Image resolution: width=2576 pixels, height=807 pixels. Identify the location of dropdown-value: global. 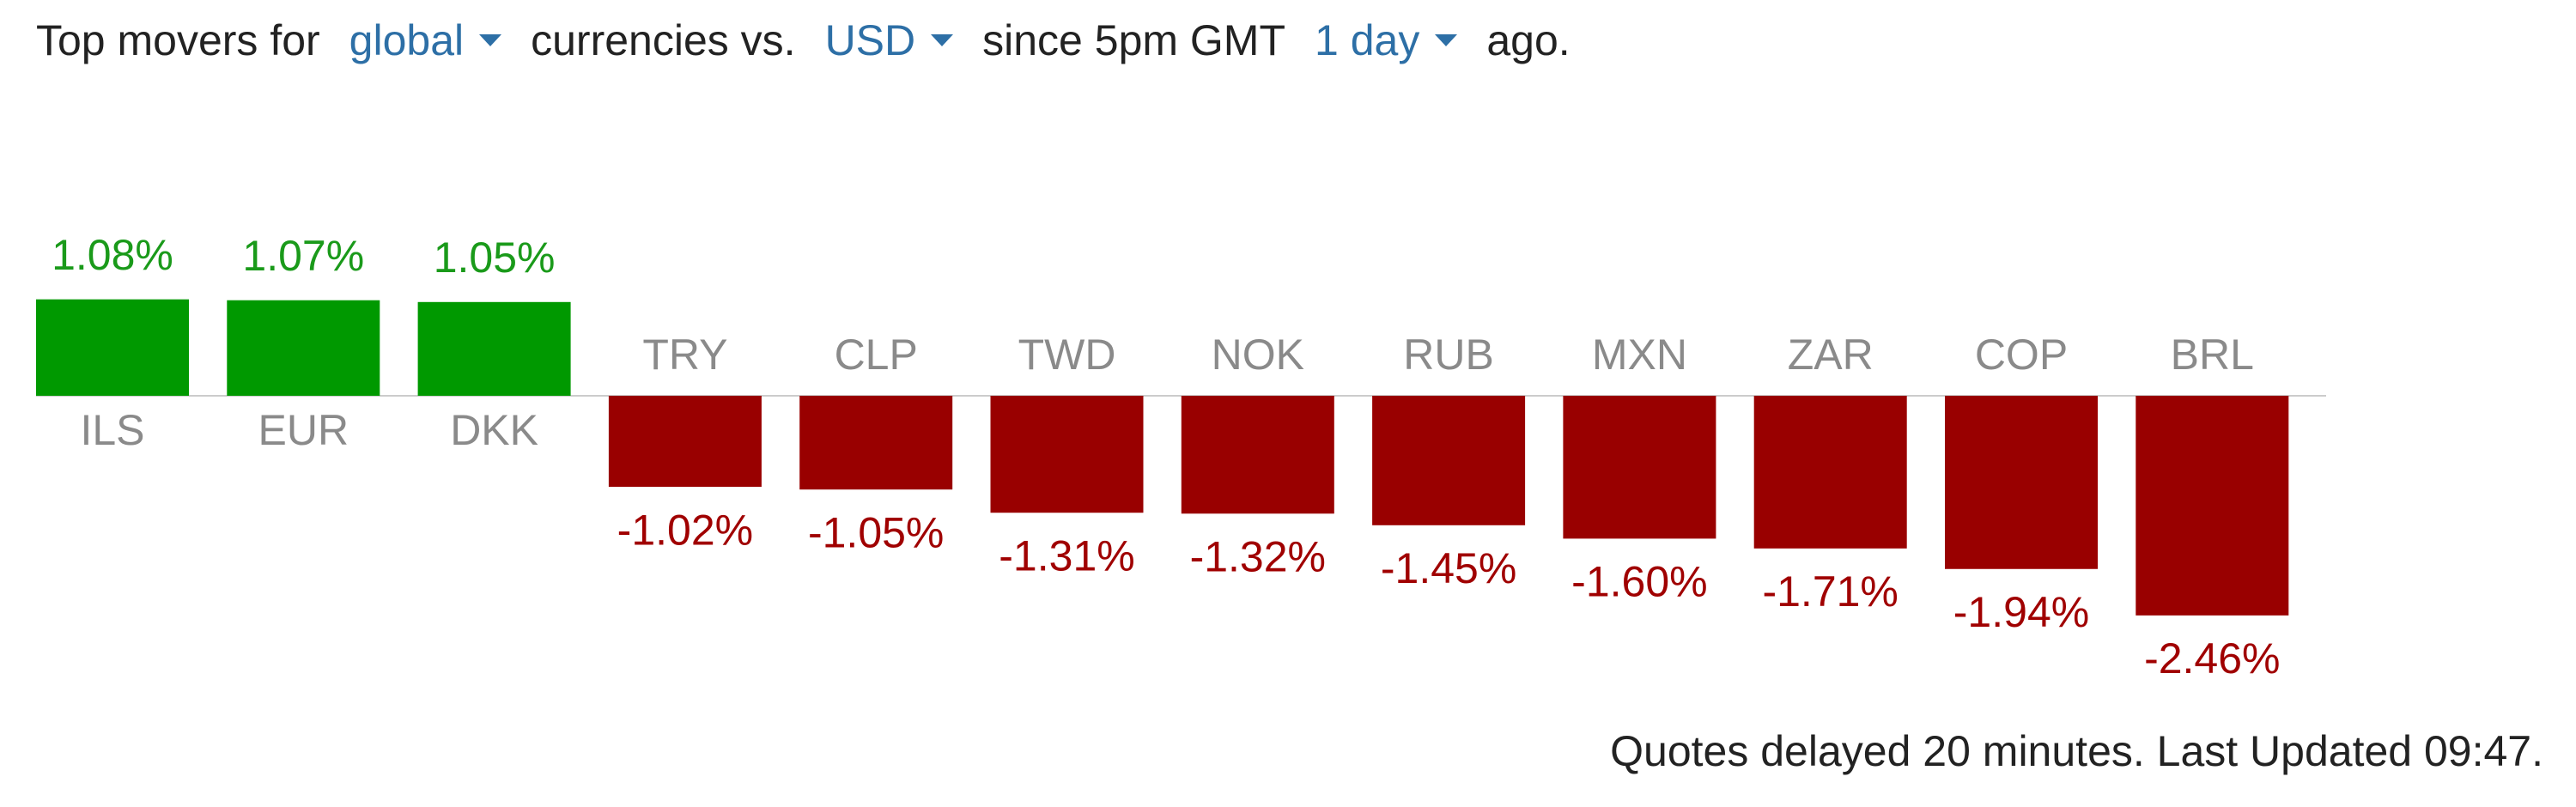
(407, 40).